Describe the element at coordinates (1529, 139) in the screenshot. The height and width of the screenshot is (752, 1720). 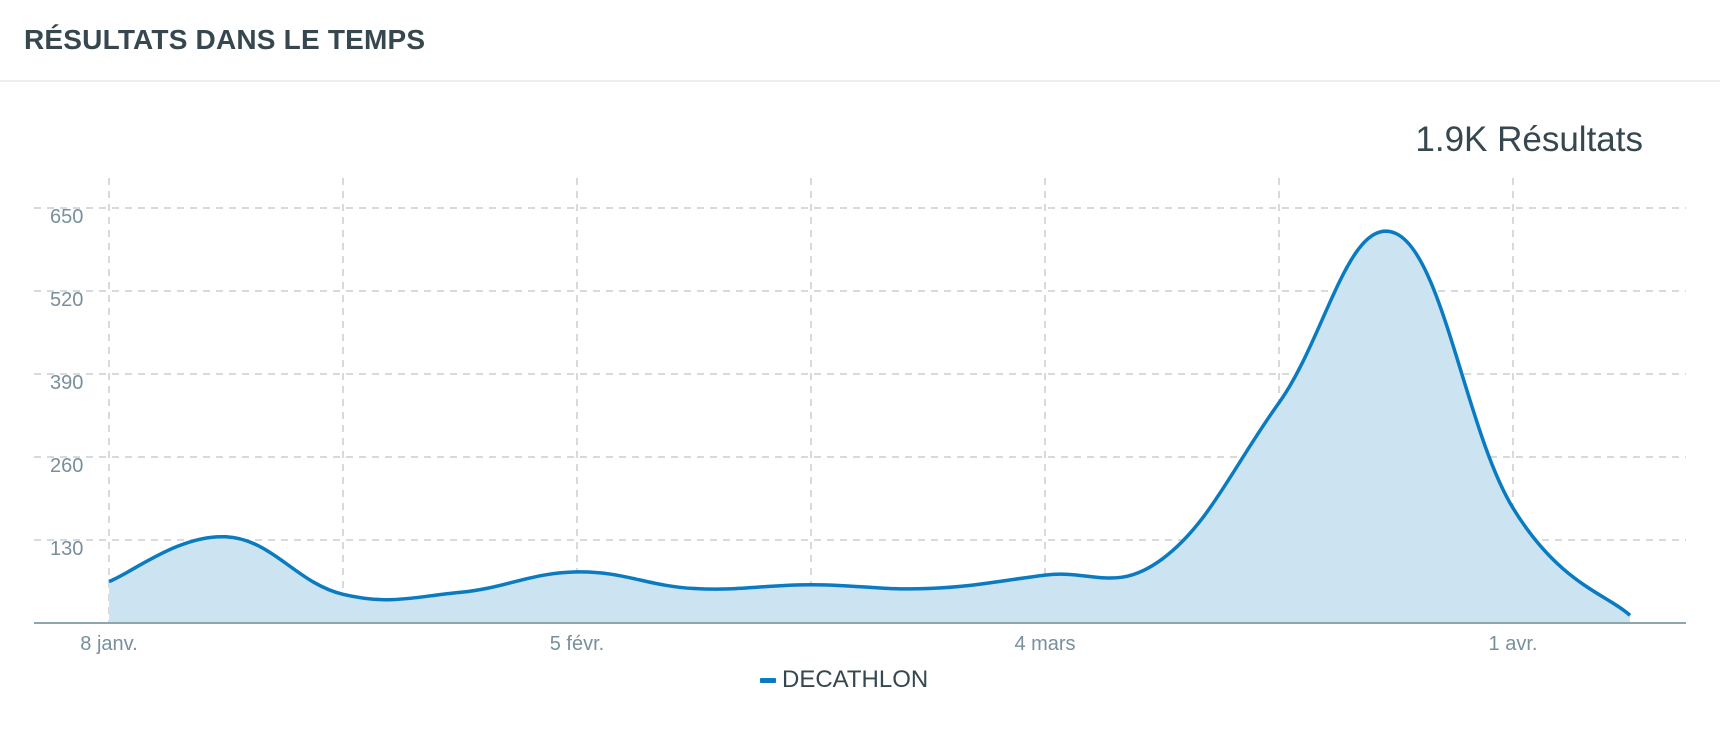
I see `total-results-label: 1.9K Résultats` at that location.